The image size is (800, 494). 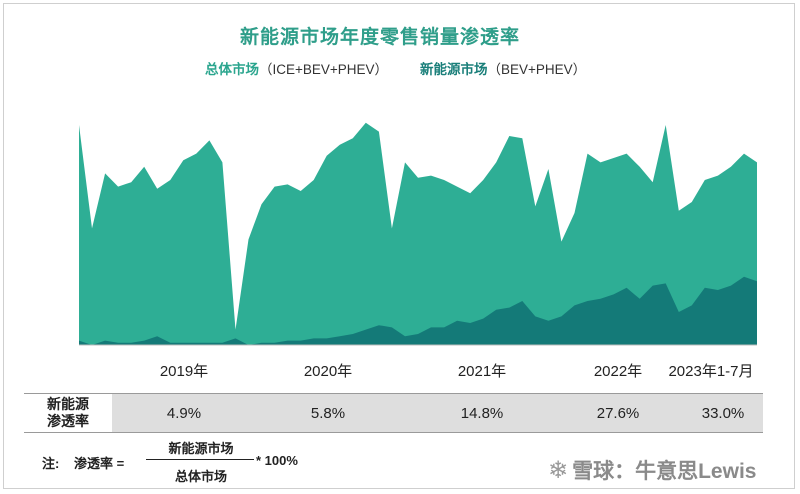 What do you see at coordinates (324, 69) in the screenshot?
I see `legend-total-detail: （ICE+BEV+PHEV）` at bounding box center [324, 69].